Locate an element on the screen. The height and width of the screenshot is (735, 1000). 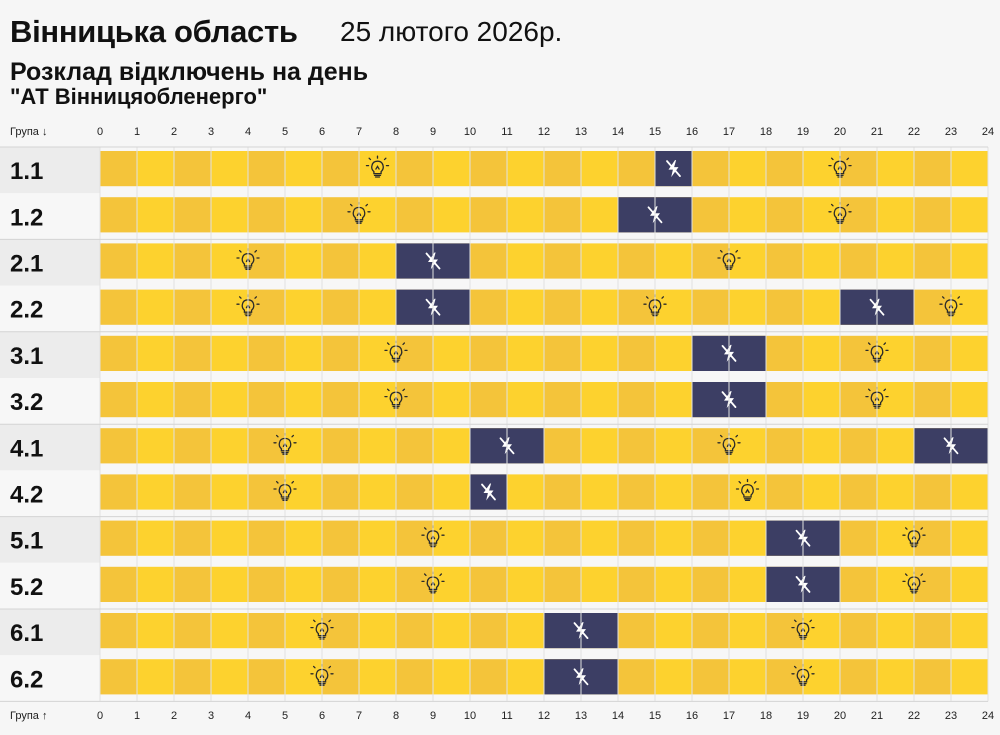
hour-tick-bottom-1: 1 is located at coordinates (137, 716).